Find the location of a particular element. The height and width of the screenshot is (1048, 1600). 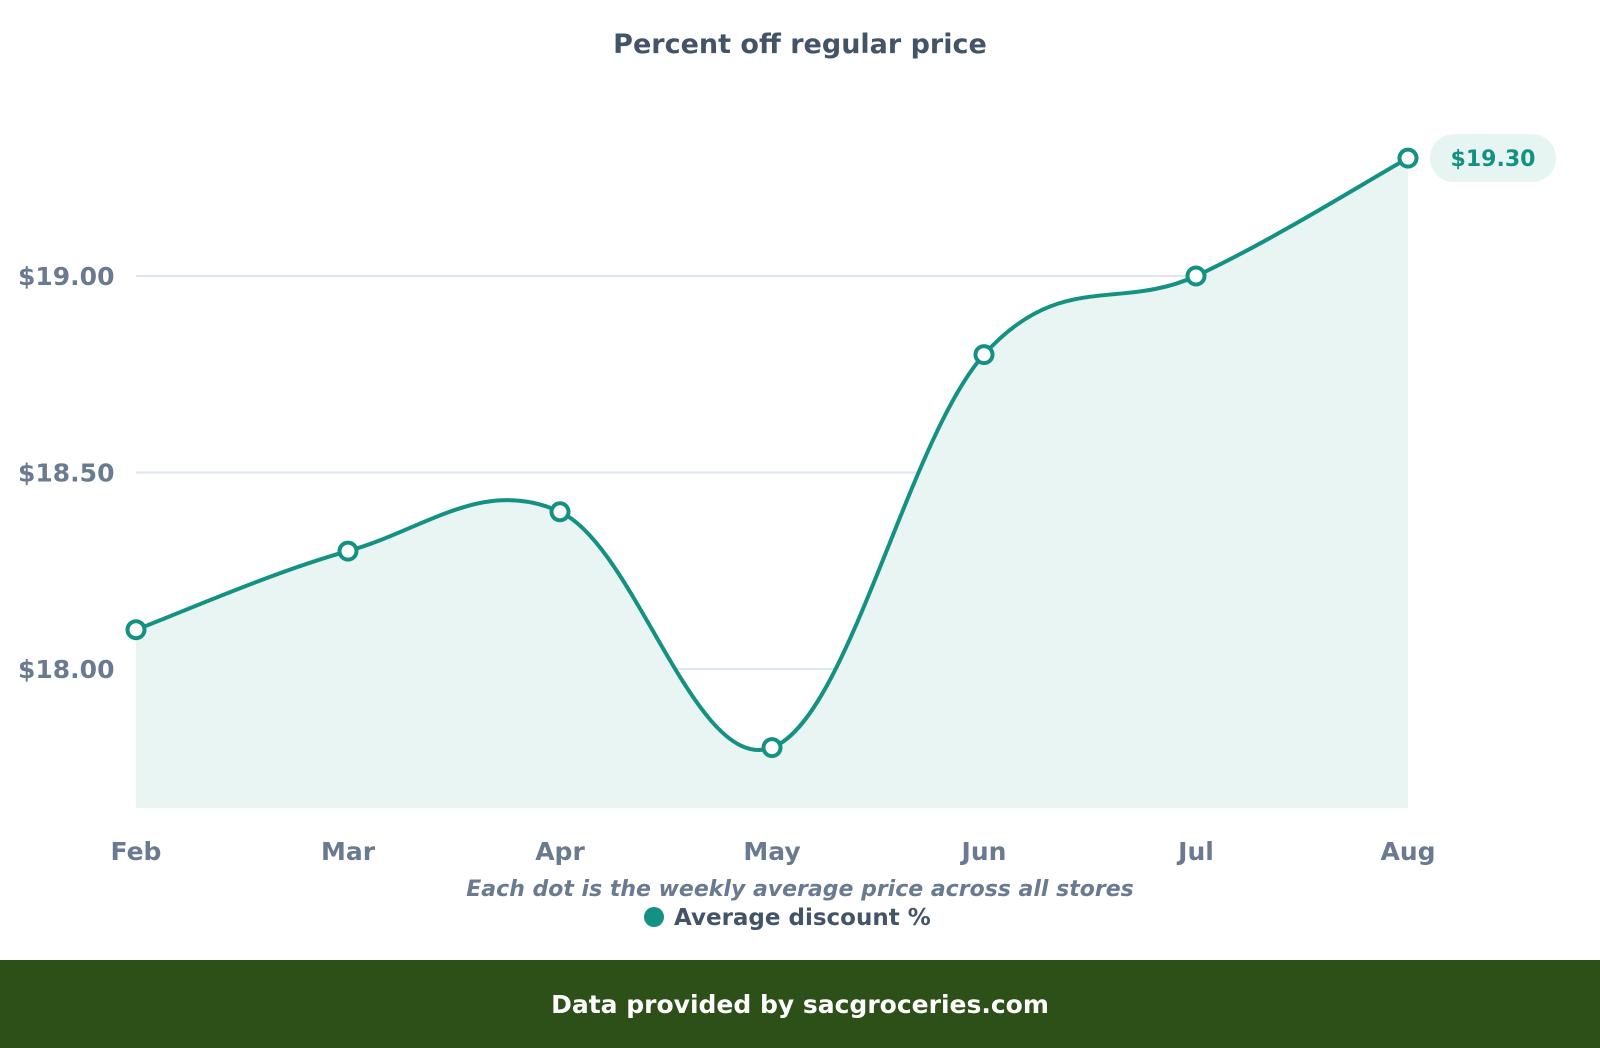

y-tick-label: $18.00 is located at coordinates (66, 669).